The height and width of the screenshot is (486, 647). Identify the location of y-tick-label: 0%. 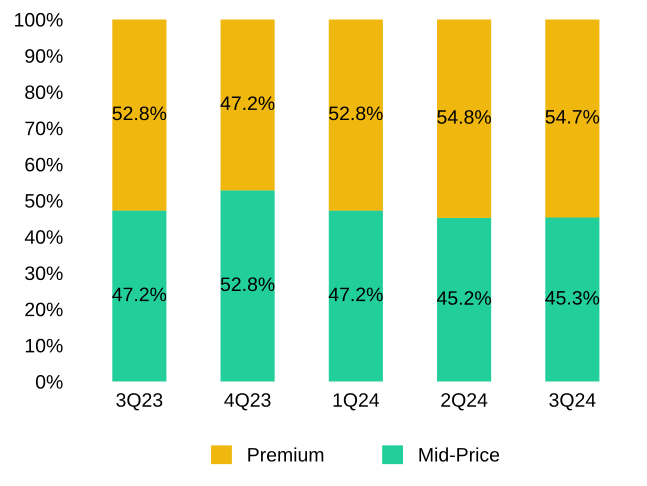
(49, 381).